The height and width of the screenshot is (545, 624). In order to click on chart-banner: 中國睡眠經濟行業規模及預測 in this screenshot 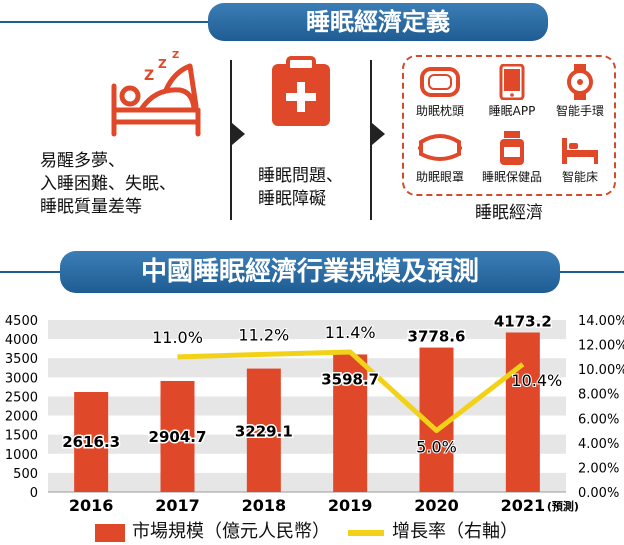, I will do `click(310, 272)`.